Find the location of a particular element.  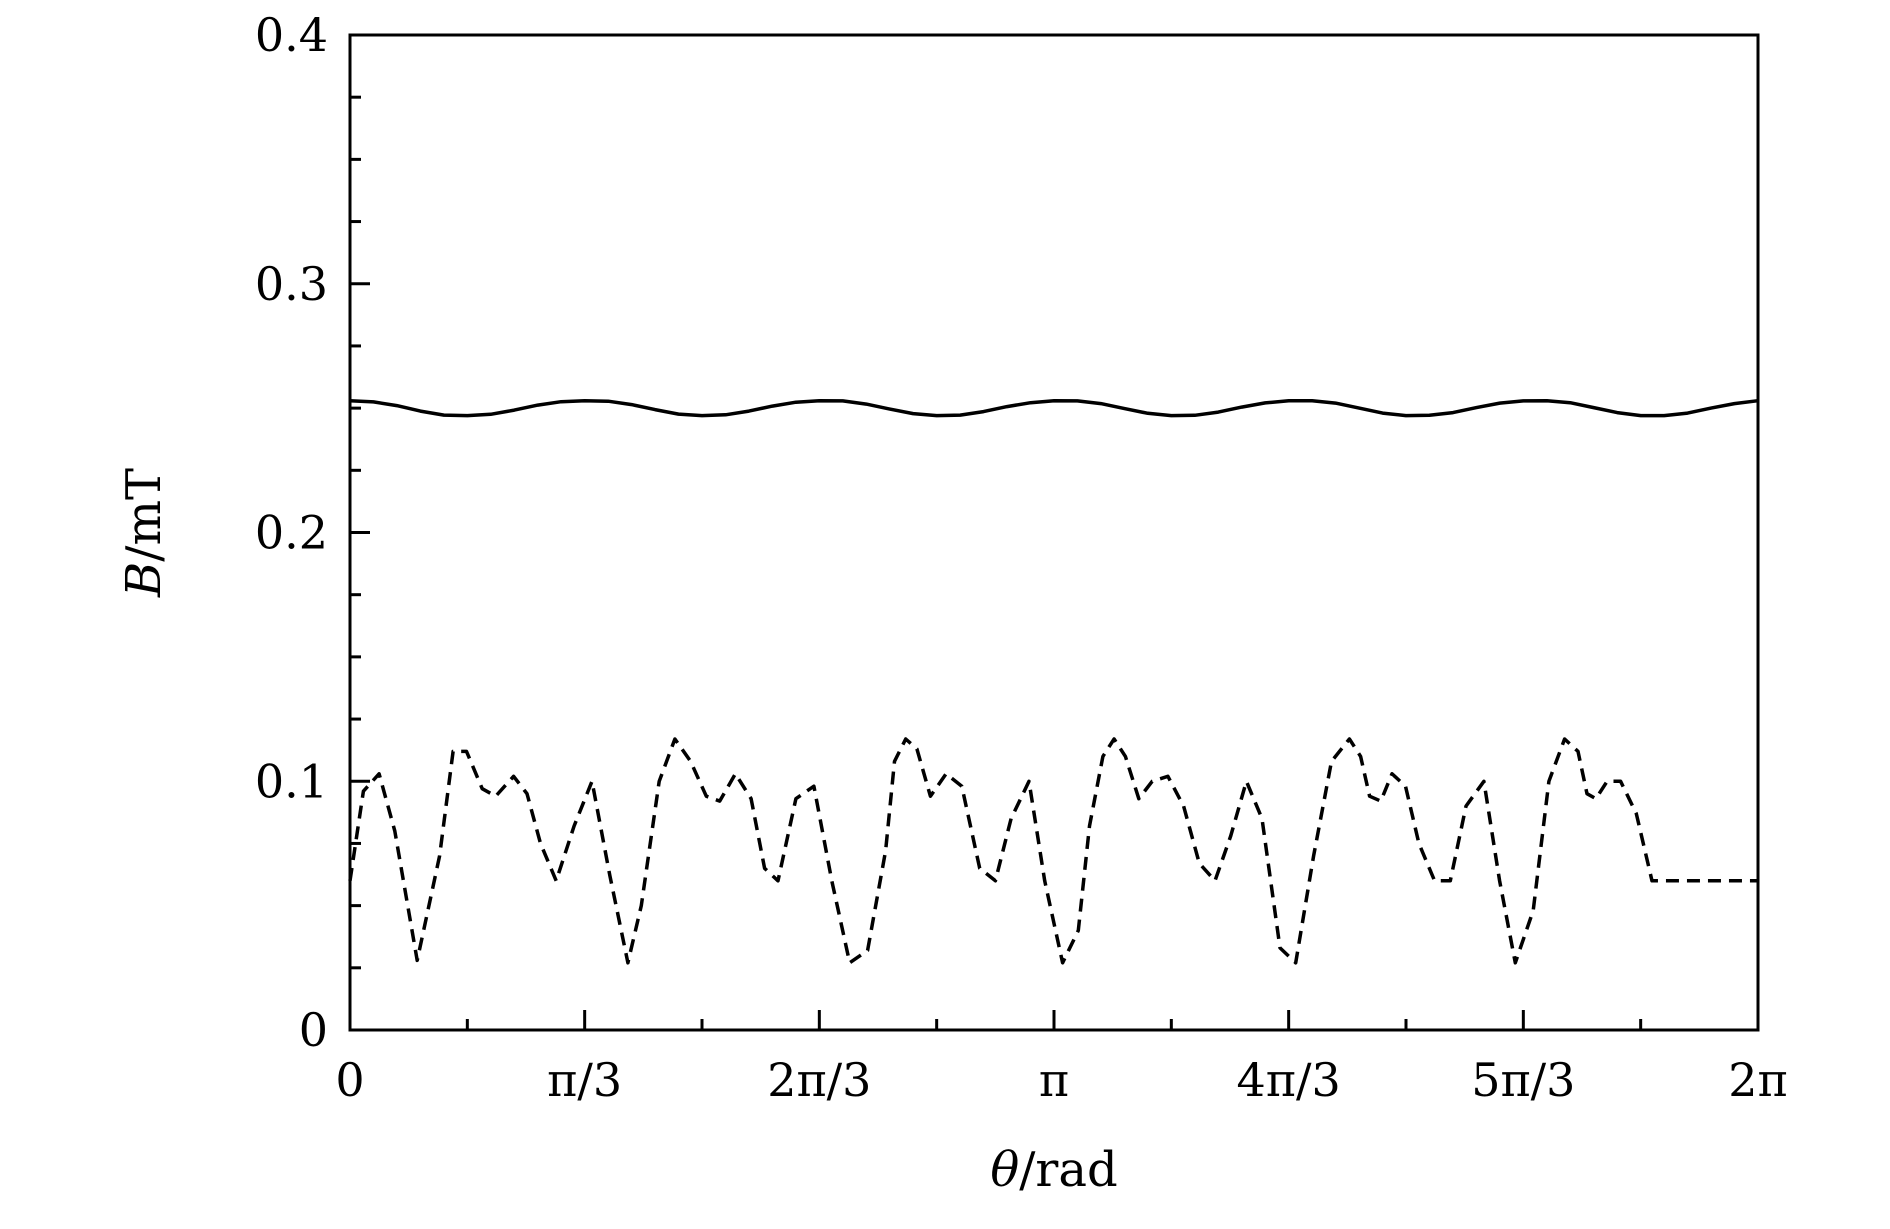

y-tick-labels: 0 0.1 0.2 0.3 0.4 is located at coordinates (291, 532).